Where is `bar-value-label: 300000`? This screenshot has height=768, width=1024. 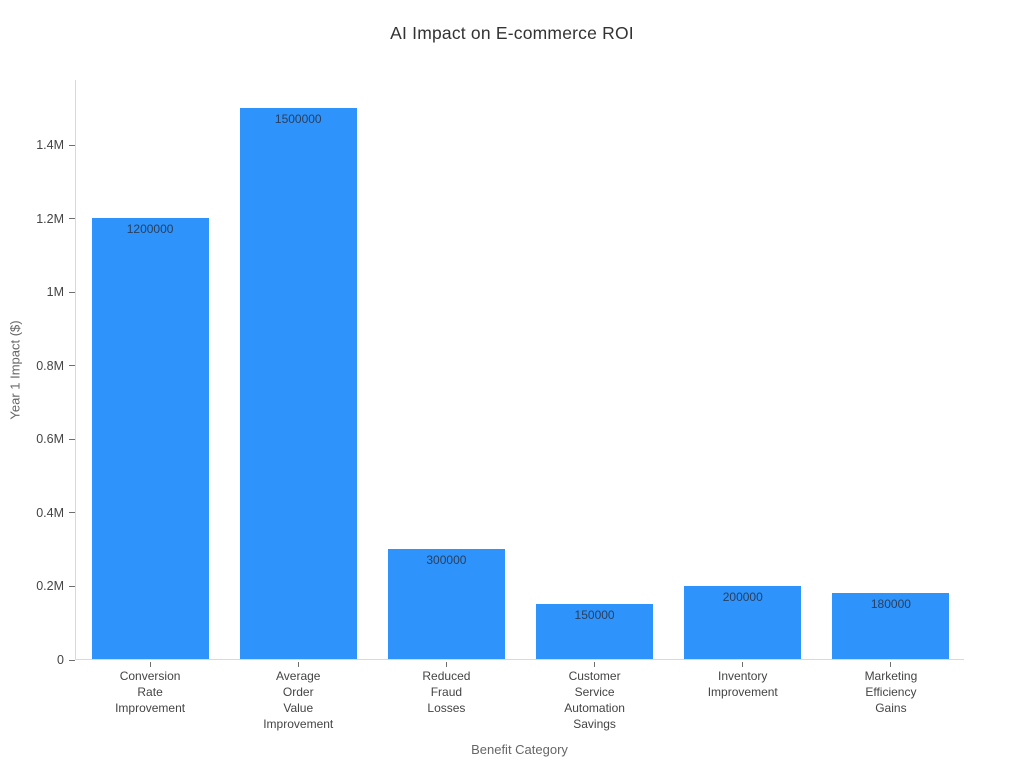 bar-value-label: 300000 is located at coordinates (446, 559).